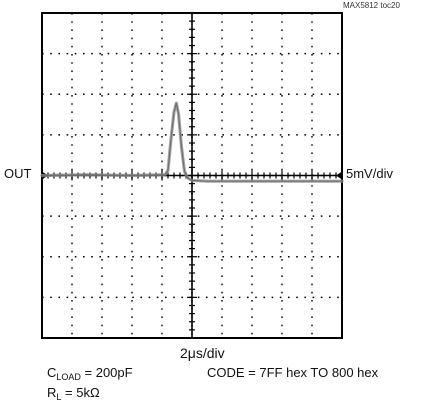  Describe the element at coordinates (371, 5) in the screenshot. I see `figure-id: MAX5812 toc20` at that location.